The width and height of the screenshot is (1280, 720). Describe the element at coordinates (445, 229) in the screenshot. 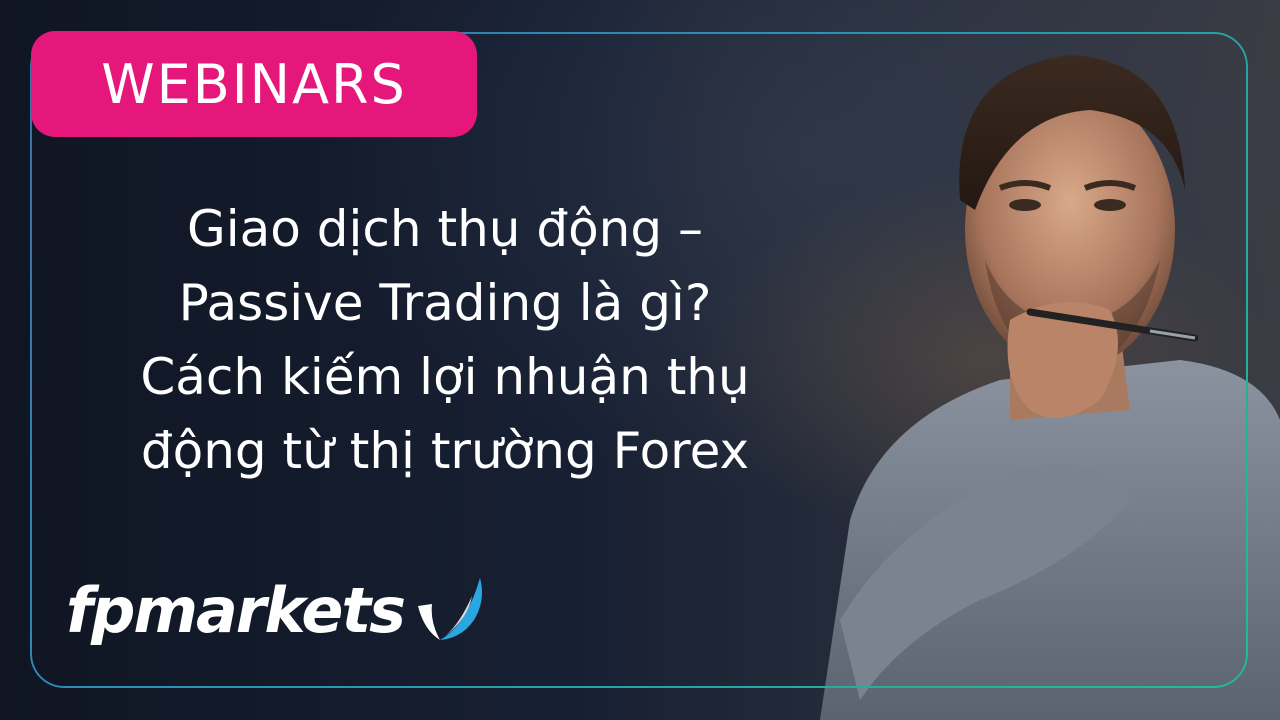

I see `headline-line: Giao dịch thụ động –` at that location.